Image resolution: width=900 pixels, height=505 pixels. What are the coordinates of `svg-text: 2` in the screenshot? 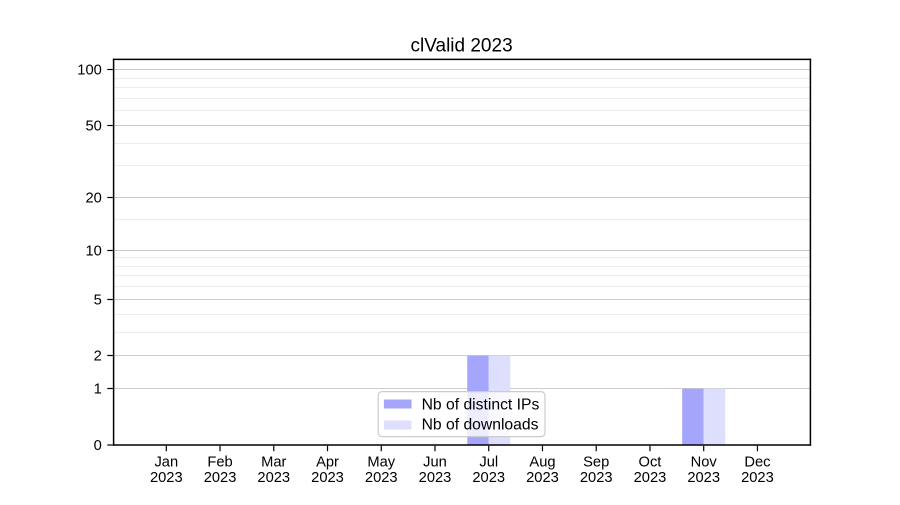 It's located at (98, 357).